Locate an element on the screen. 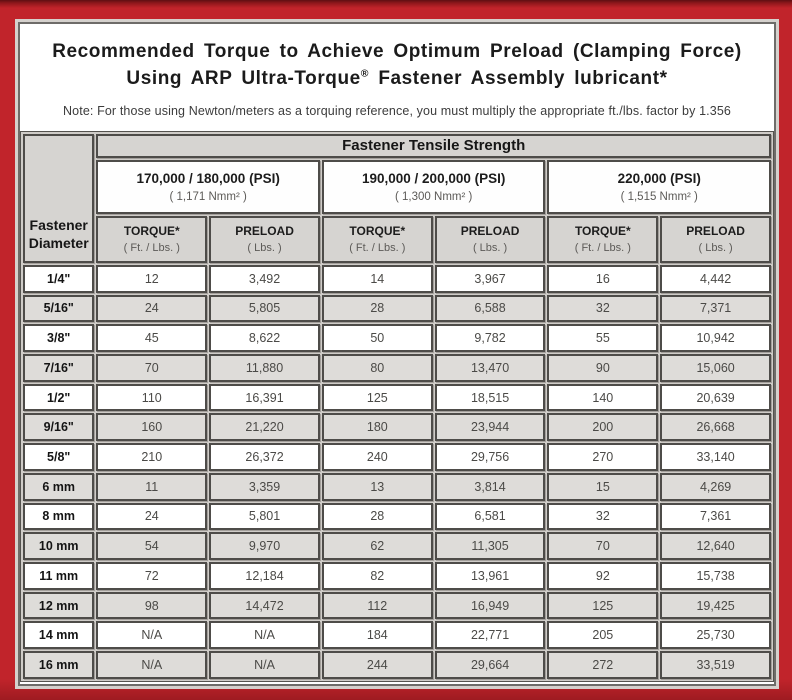  diameter-cell: 6 mm is located at coordinates (59, 486).